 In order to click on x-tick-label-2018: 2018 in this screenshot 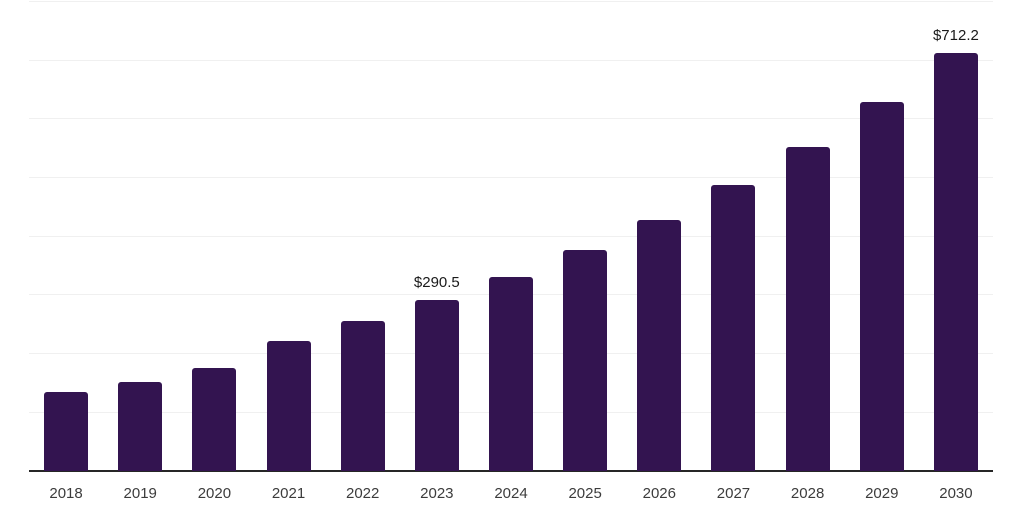, I will do `click(66, 493)`.